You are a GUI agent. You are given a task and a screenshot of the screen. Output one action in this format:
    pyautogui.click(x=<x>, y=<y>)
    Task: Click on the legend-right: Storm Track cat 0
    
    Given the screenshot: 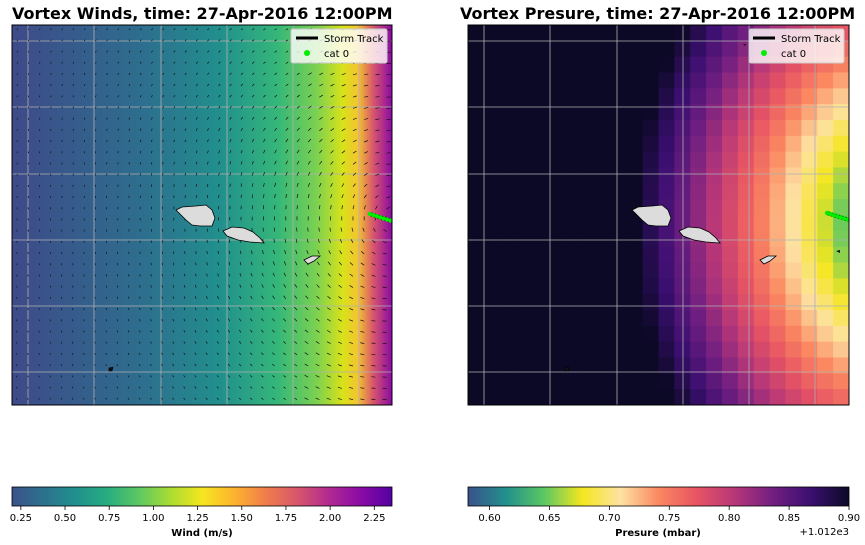 What is the action you would take?
    pyautogui.click(x=796, y=46)
    